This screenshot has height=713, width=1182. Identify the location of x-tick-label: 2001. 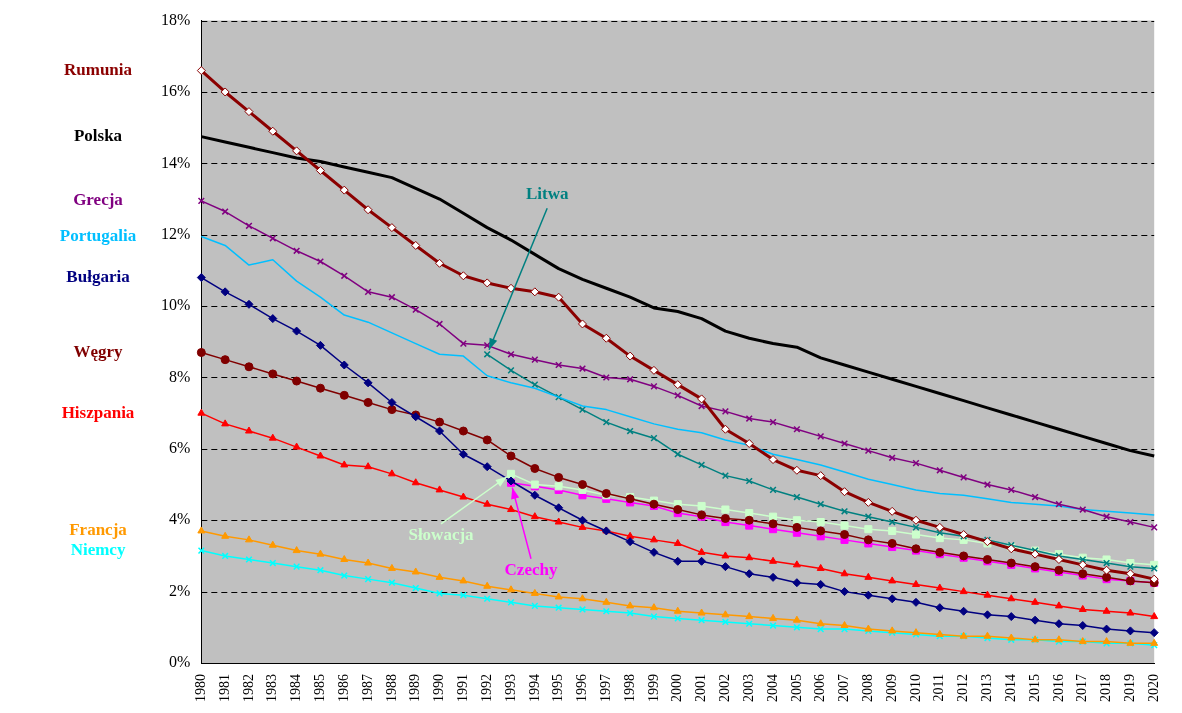
(701, 688).